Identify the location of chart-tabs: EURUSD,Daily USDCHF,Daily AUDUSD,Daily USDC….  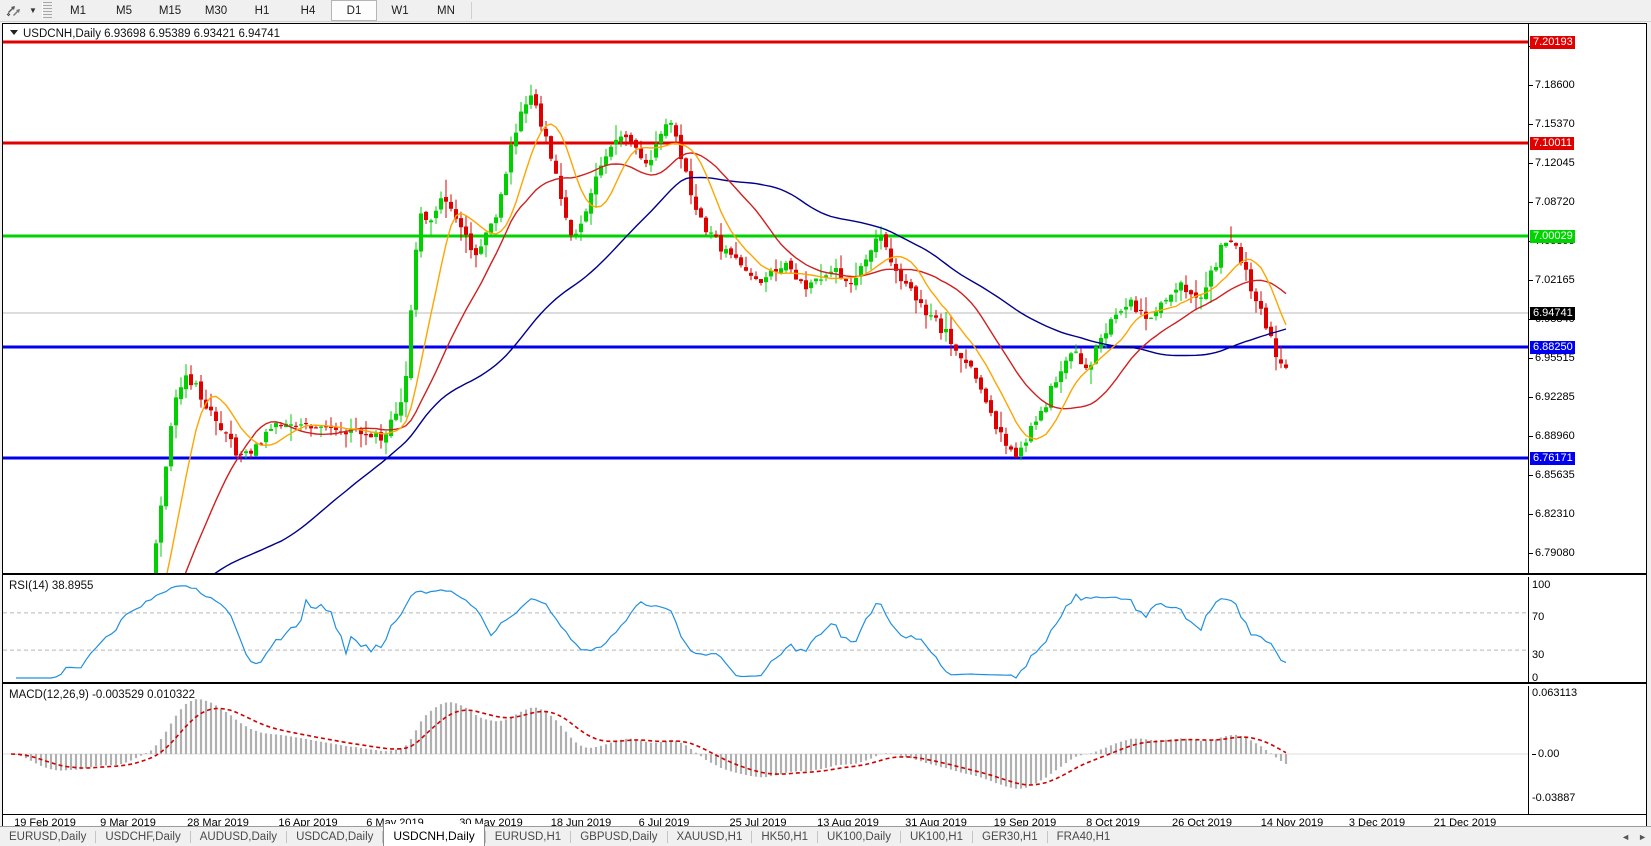
(559, 835).